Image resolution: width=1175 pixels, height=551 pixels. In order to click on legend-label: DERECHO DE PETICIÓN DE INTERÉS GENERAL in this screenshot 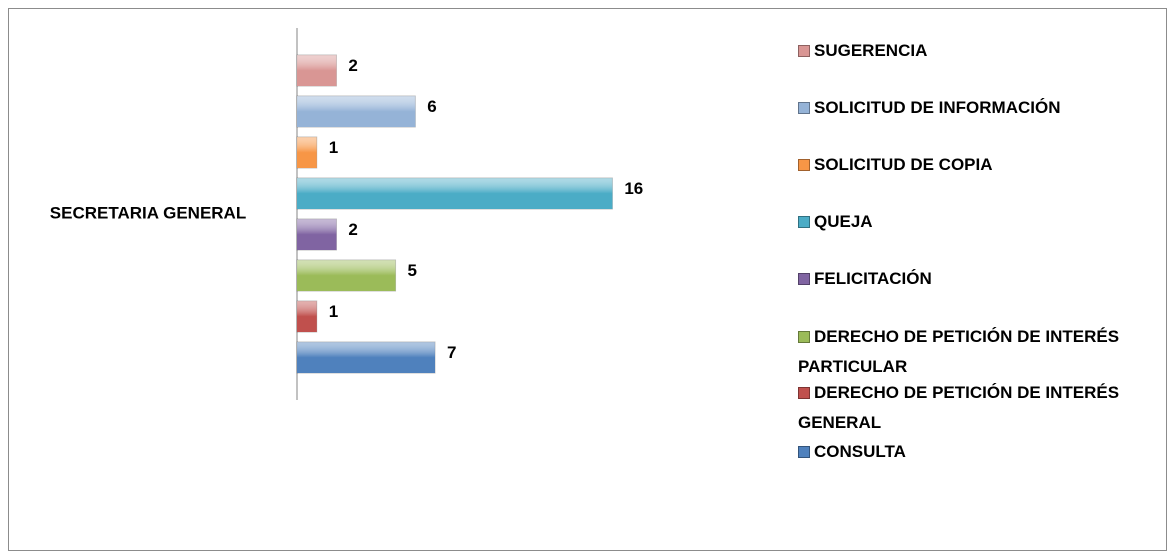, I will do `click(959, 407)`.